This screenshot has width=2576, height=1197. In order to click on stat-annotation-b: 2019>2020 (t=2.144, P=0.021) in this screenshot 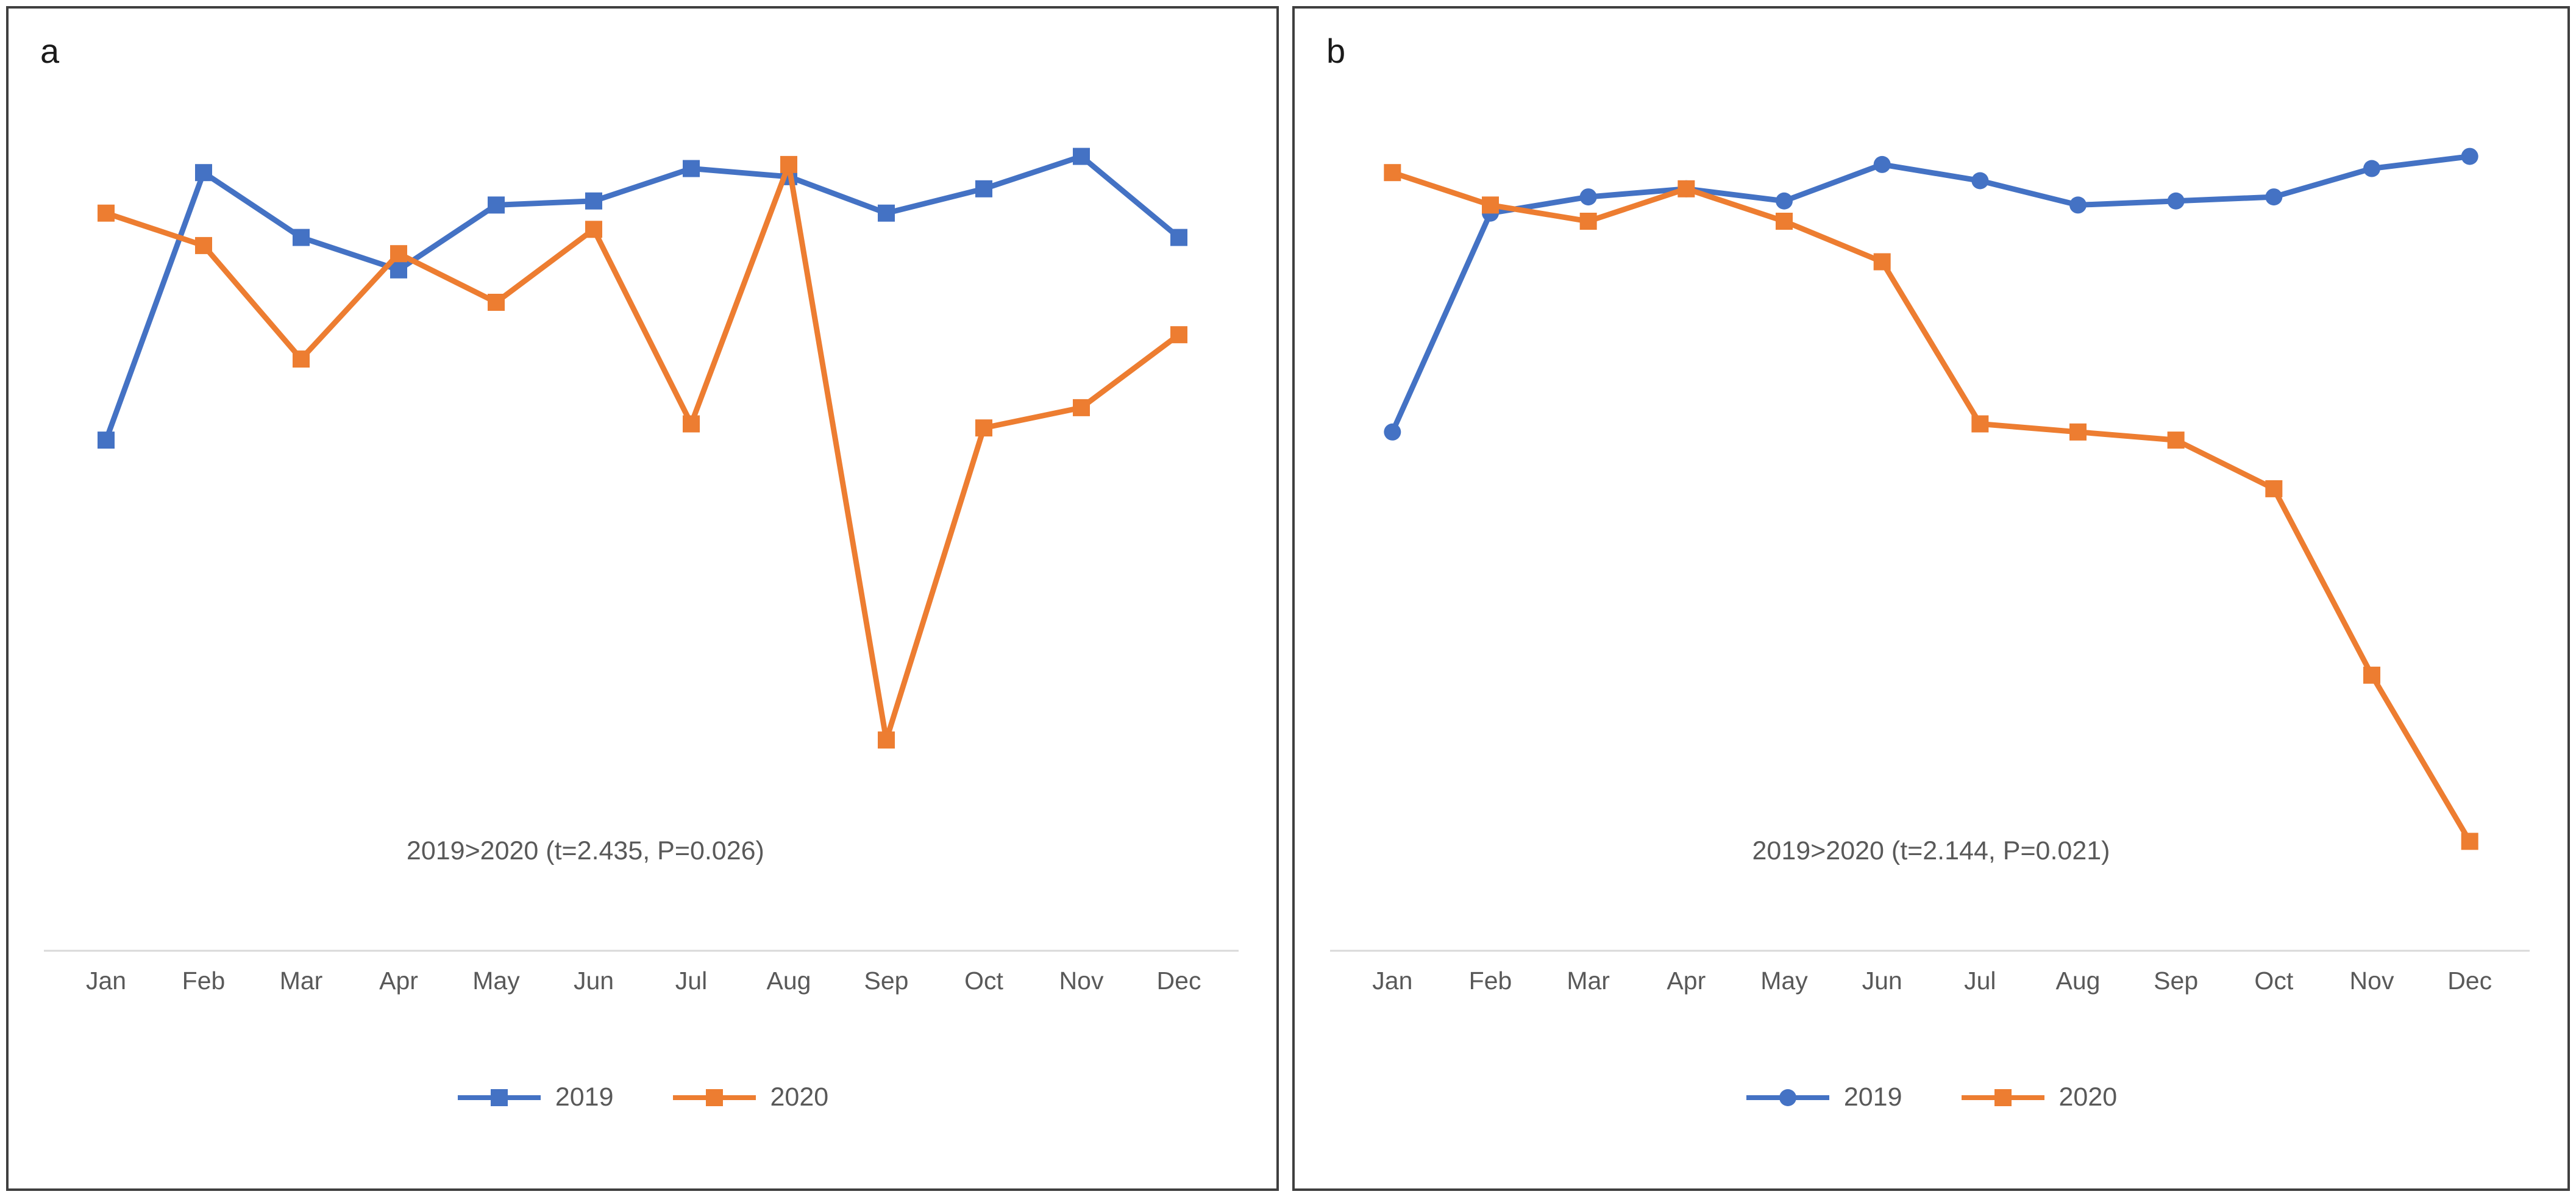, I will do `click(1931, 850)`.